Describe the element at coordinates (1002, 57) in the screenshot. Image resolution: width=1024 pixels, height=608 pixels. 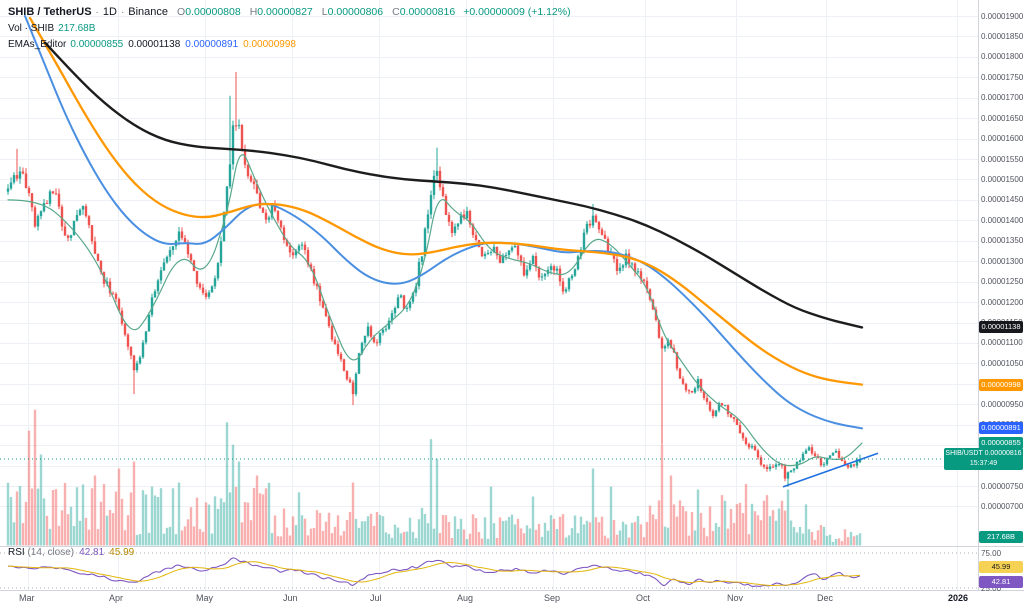
I see `price-tick-label: 0.00001800` at that location.